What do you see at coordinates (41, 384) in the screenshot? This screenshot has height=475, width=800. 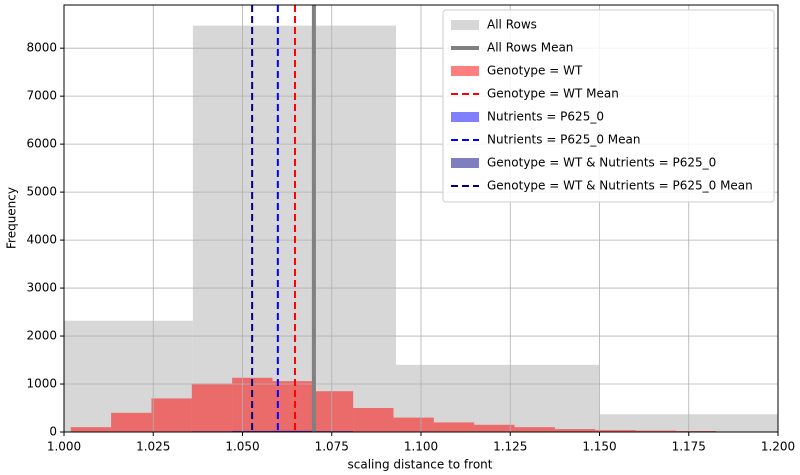 I see `y-tick-label: 1000` at bounding box center [41, 384].